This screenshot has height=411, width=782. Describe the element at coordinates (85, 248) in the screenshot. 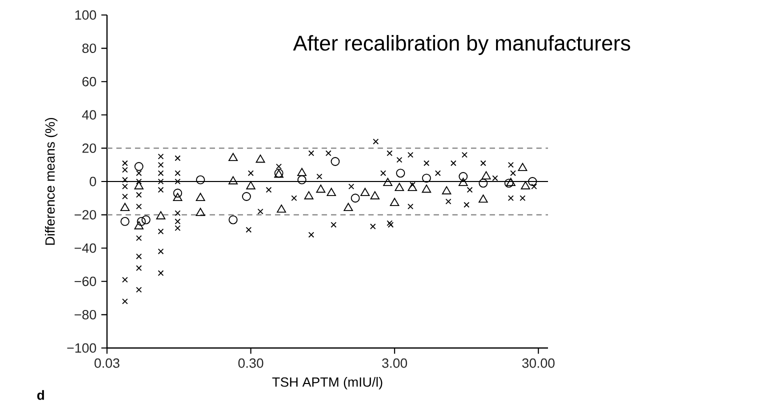

I see `y-tick-label: −40` at that location.